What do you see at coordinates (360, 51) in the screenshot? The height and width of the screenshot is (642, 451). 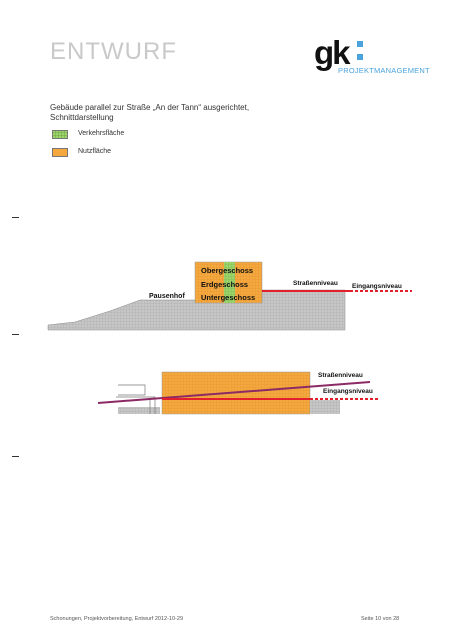 I see `logo-colon-icon` at bounding box center [360, 51].